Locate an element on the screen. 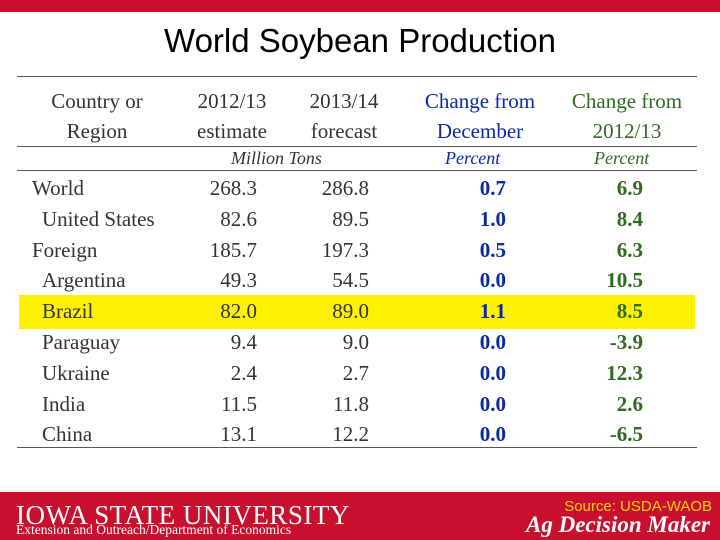 Image resolution: width=720 pixels, height=540 pixels. header-estimate: 2012/13 estimate is located at coordinates (232, 116).